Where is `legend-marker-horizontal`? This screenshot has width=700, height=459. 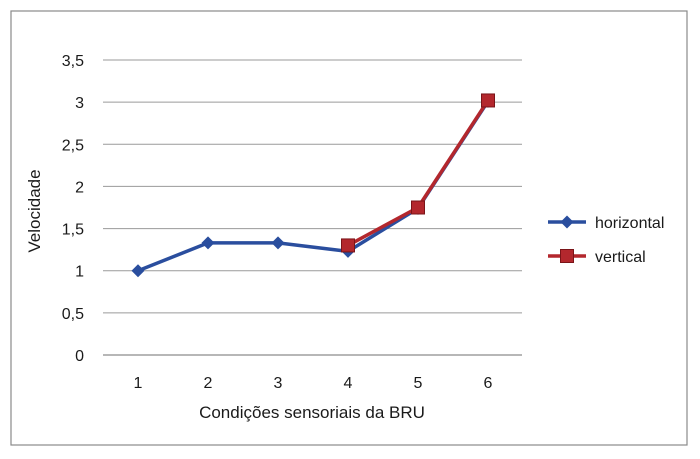 legend-marker-horizontal is located at coordinates (567, 222).